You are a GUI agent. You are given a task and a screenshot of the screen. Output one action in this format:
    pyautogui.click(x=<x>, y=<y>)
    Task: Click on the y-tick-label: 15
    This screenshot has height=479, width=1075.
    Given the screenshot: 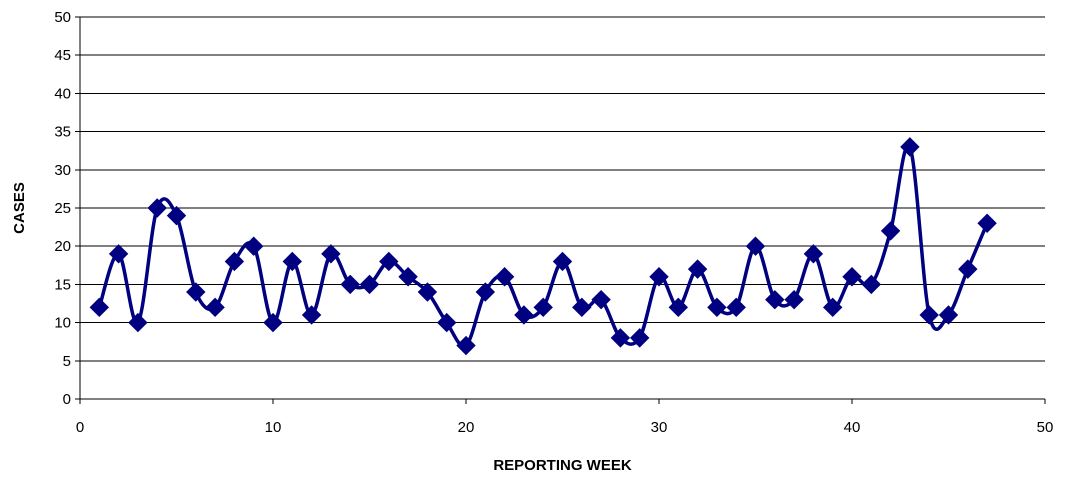 What is the action you would take?
    pyautogui.click(x=62, y=284)
    